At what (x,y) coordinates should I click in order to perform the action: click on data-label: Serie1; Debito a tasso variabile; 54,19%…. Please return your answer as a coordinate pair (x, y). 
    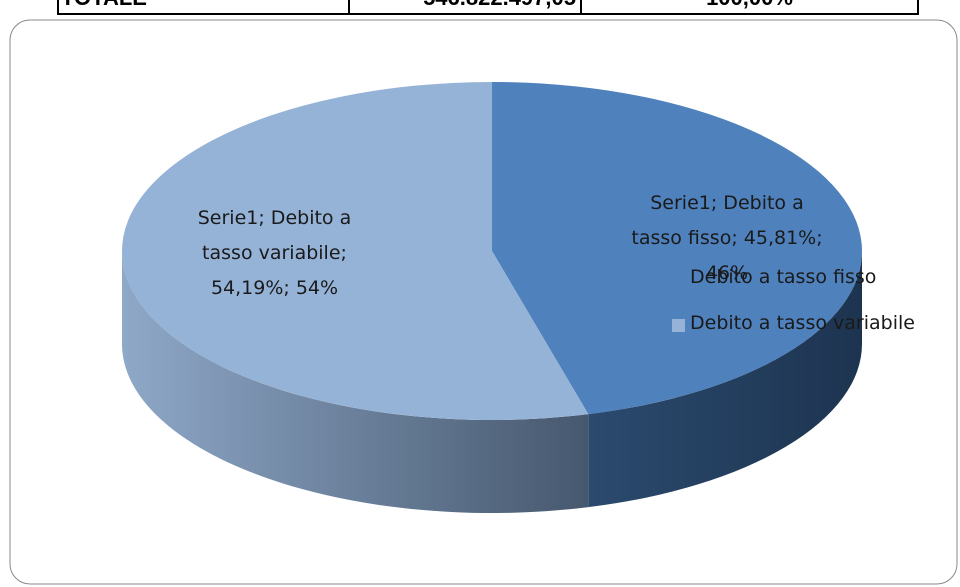
    Looking at the image, I should click on (274, 253).